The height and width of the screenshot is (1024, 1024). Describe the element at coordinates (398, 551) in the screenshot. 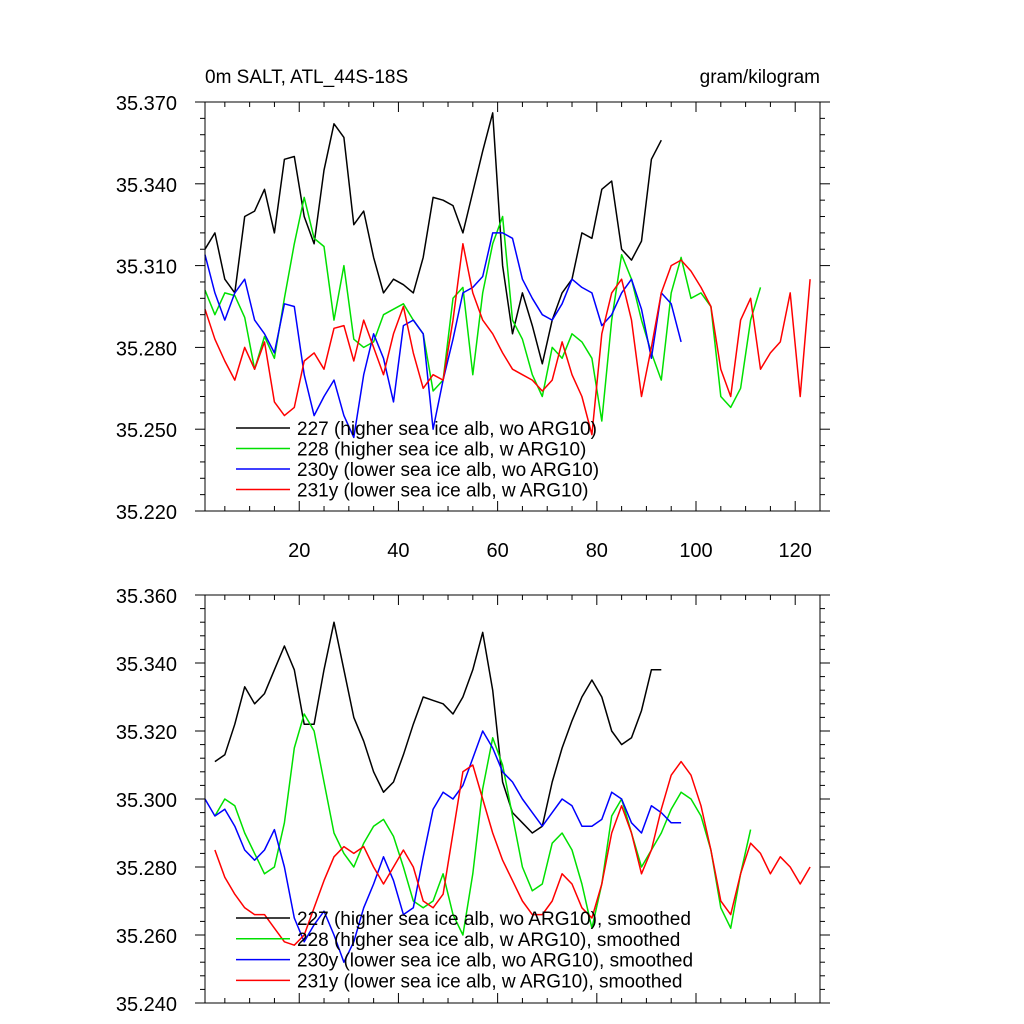

I see `x-tick-label: 40` at that location.